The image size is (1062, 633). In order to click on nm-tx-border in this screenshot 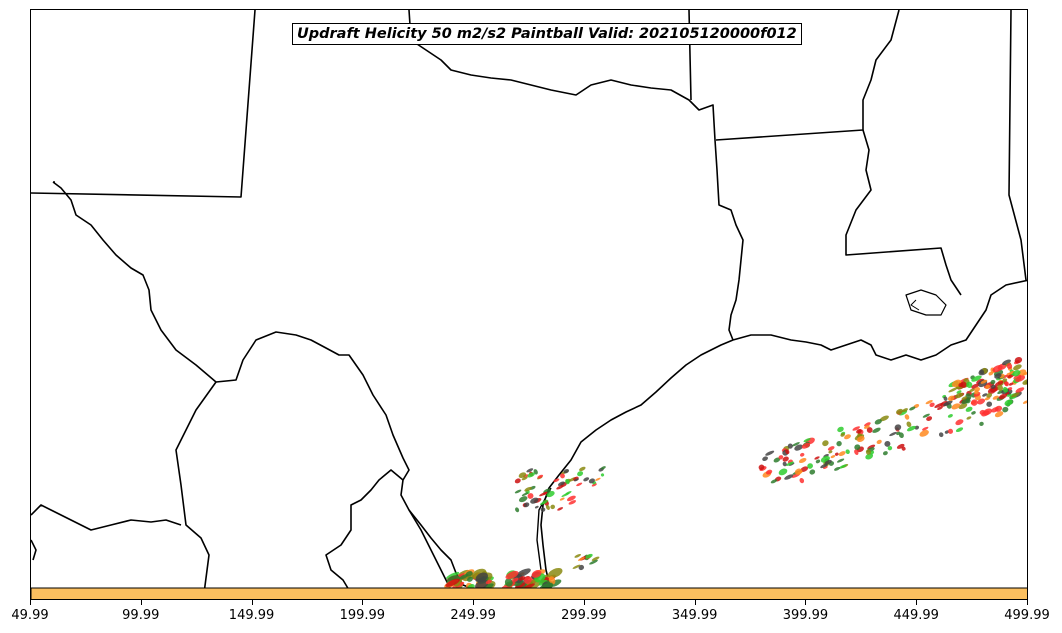, I will do `click(143, 104)`.